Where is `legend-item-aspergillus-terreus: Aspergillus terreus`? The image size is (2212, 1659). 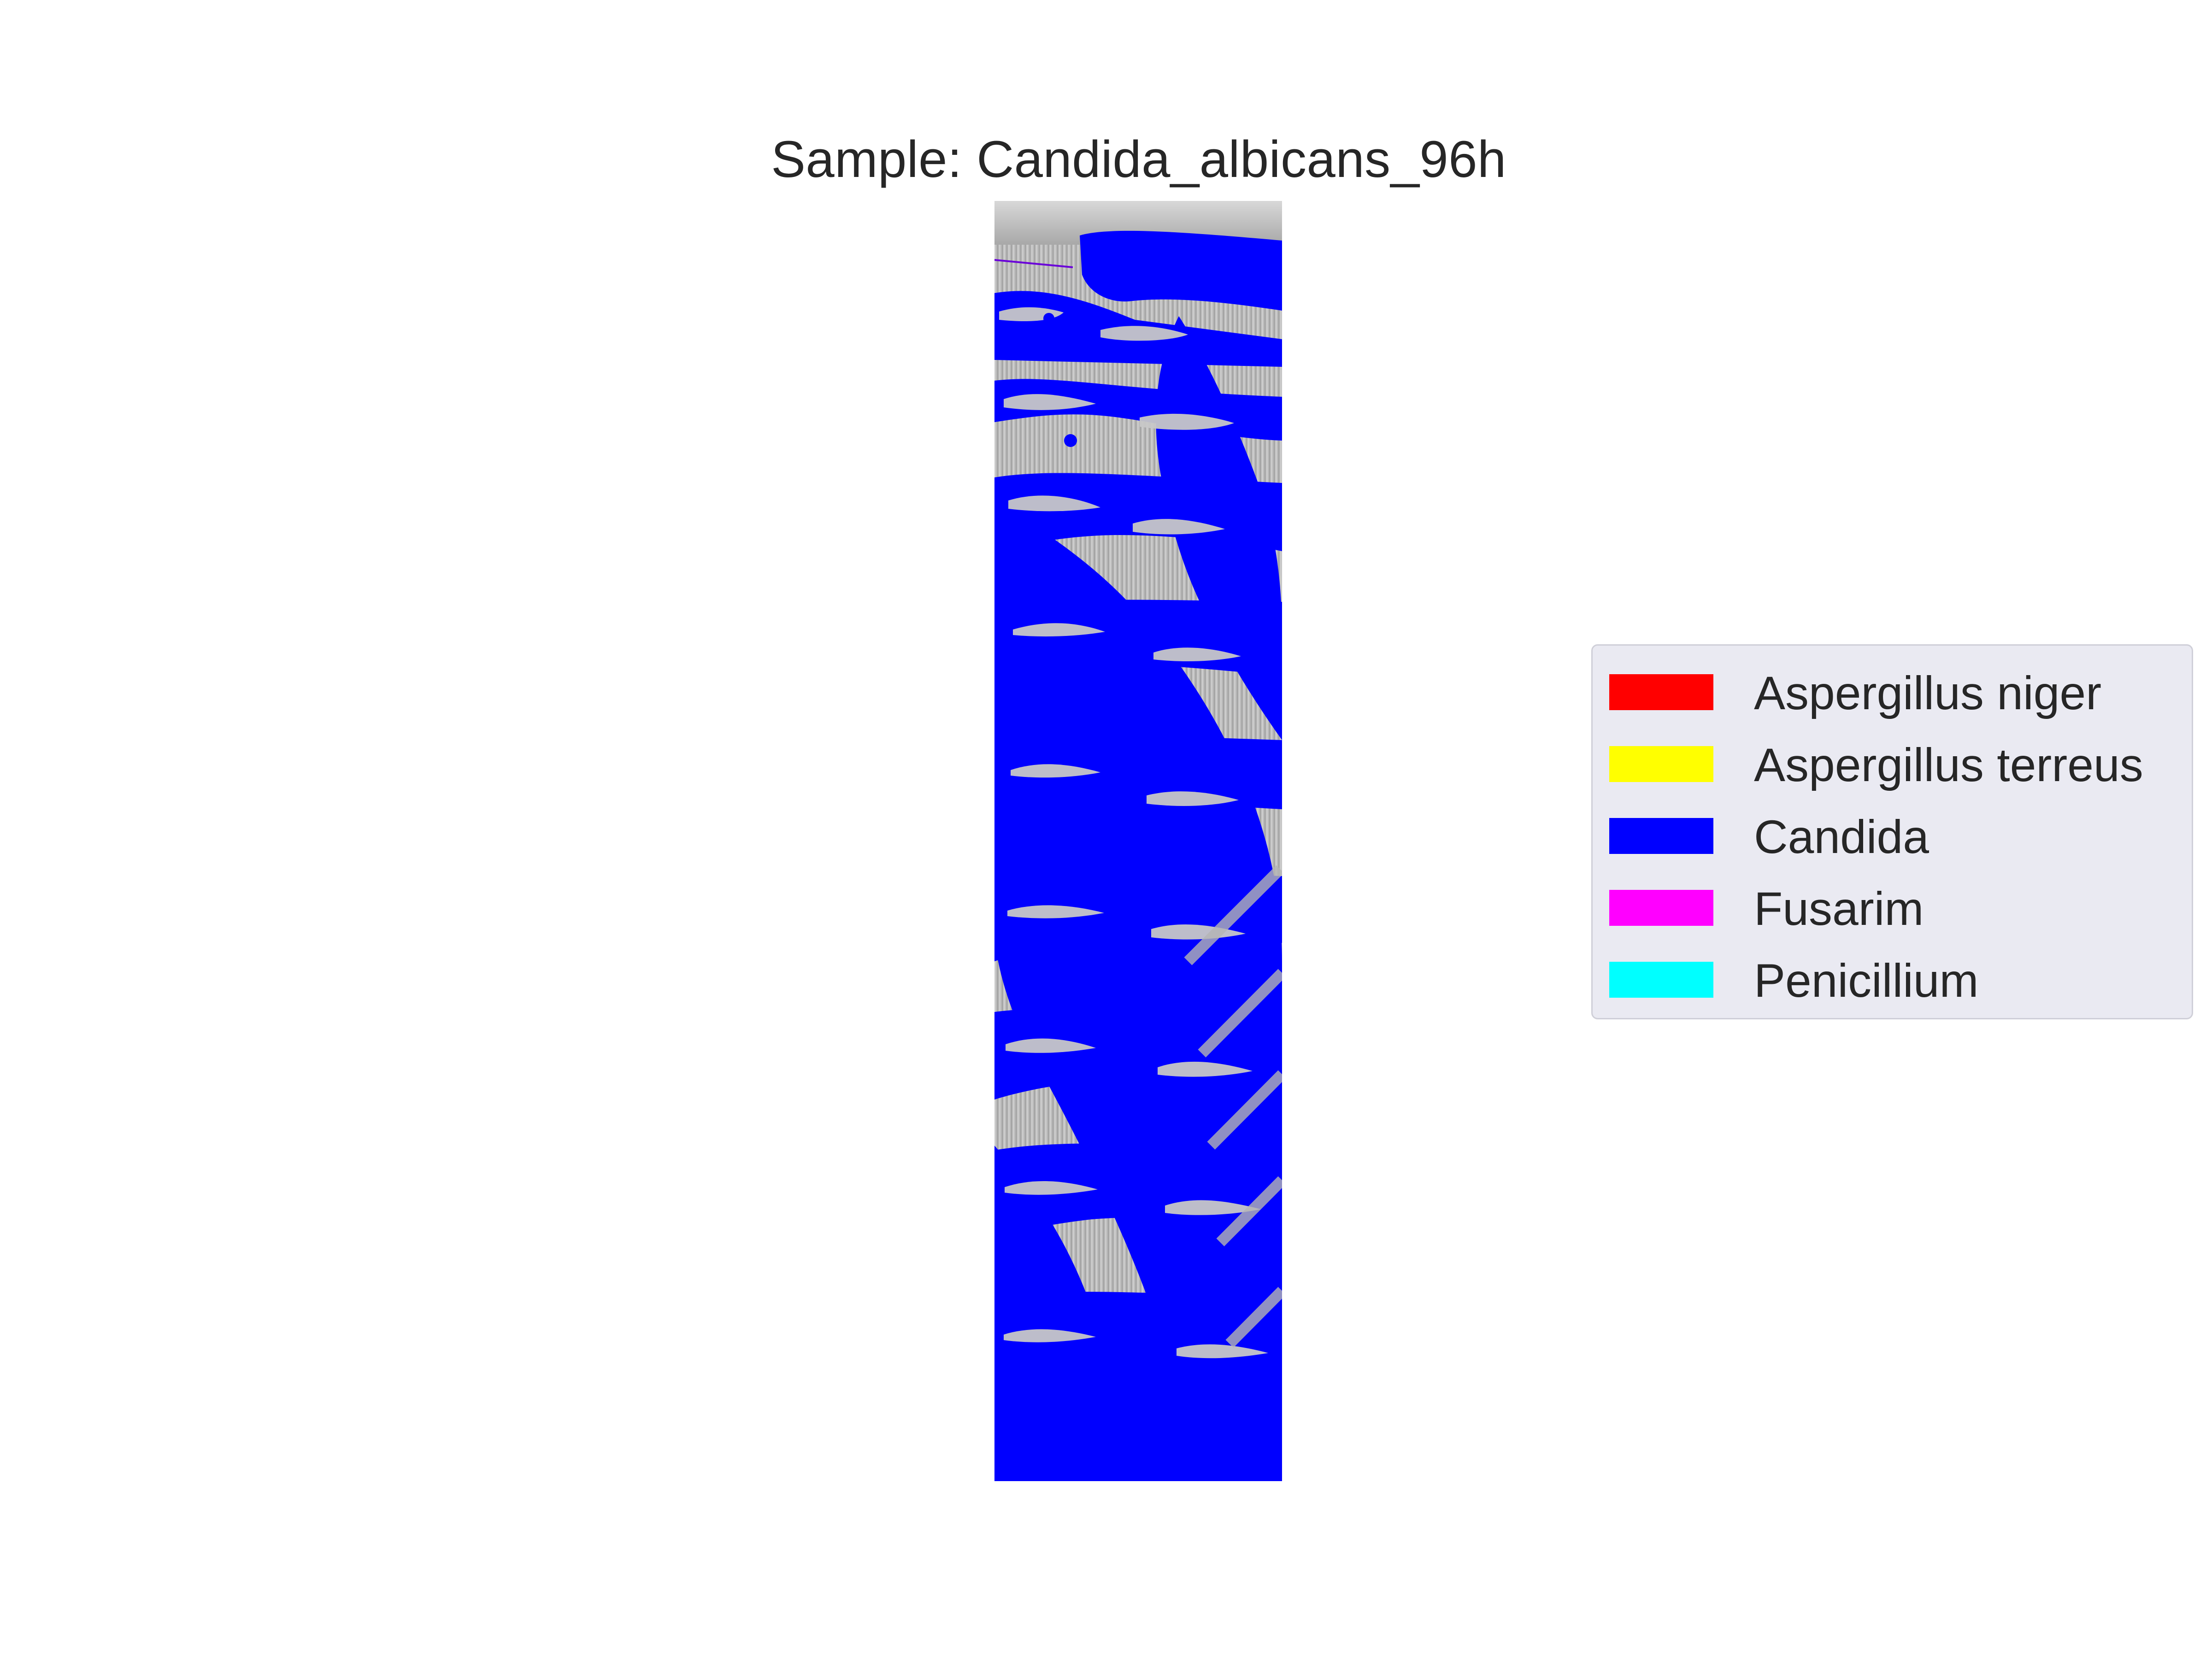 legend-item-aspergillus-terreus: Aspergillus terreus is located at coordinates (1895, 760).